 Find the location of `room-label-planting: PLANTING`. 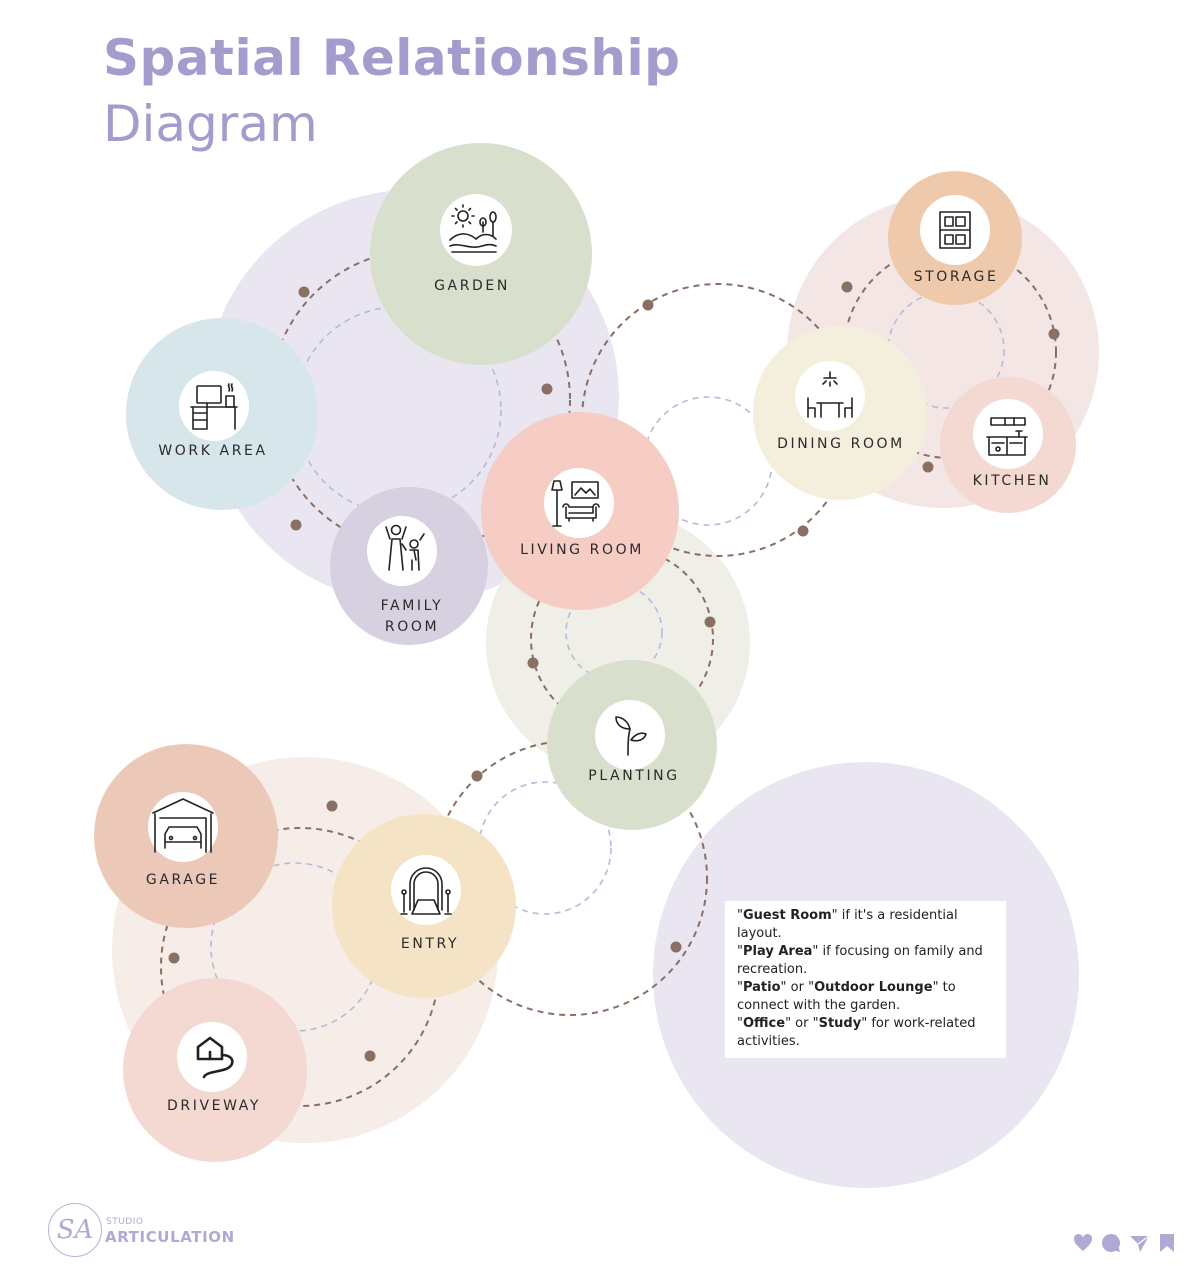

room-label-planting: PLANTING is located at coordinates (634, 776).